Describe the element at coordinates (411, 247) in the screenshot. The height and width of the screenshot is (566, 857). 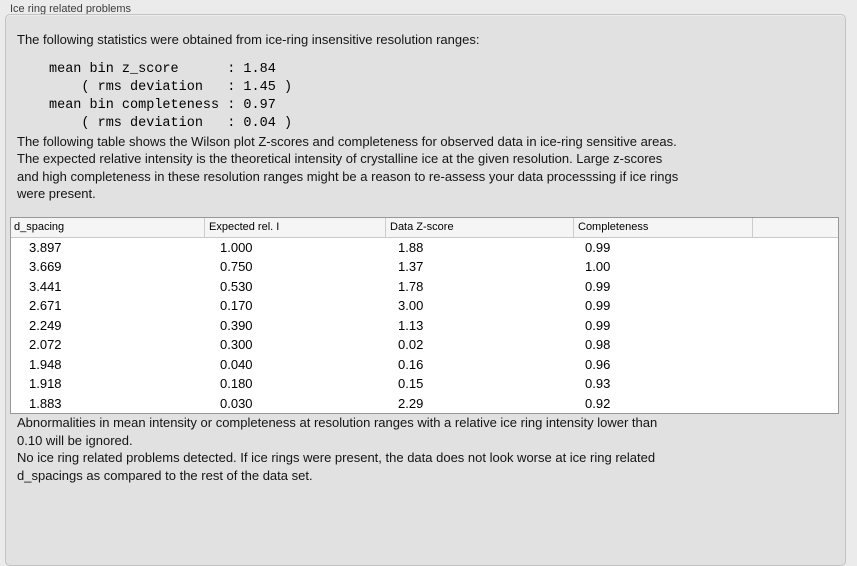
I see `cell-data-z-score: 1.88` at that location.